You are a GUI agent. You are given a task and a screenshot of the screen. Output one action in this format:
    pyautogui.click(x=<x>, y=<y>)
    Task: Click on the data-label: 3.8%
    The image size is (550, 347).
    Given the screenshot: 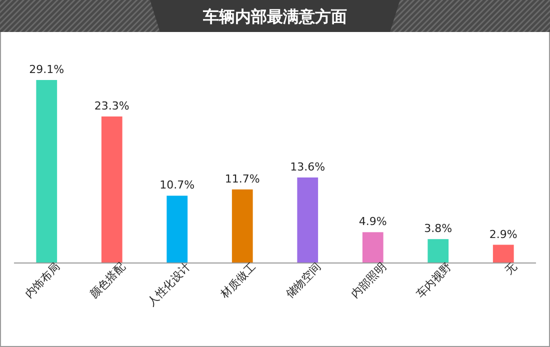 What is the action you would take?
    pyautogui.click(x=438, y=229)
    